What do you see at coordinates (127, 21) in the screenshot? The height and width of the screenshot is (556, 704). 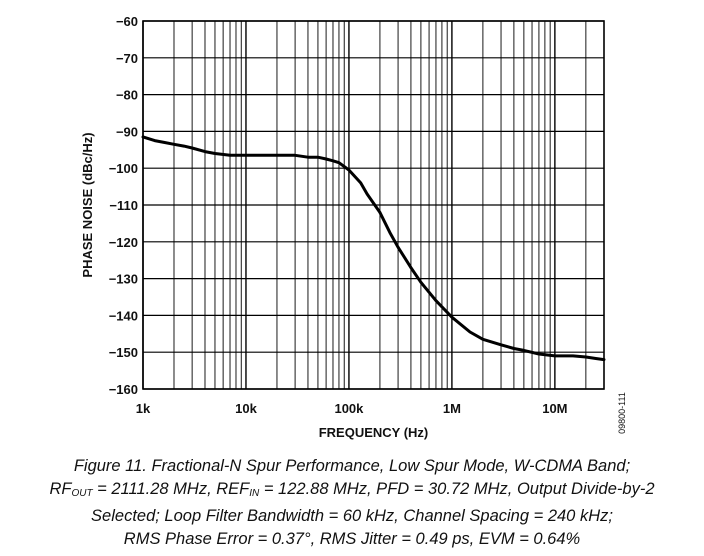 I see `y-tick-label: −60` at bounding box center [127, 21].